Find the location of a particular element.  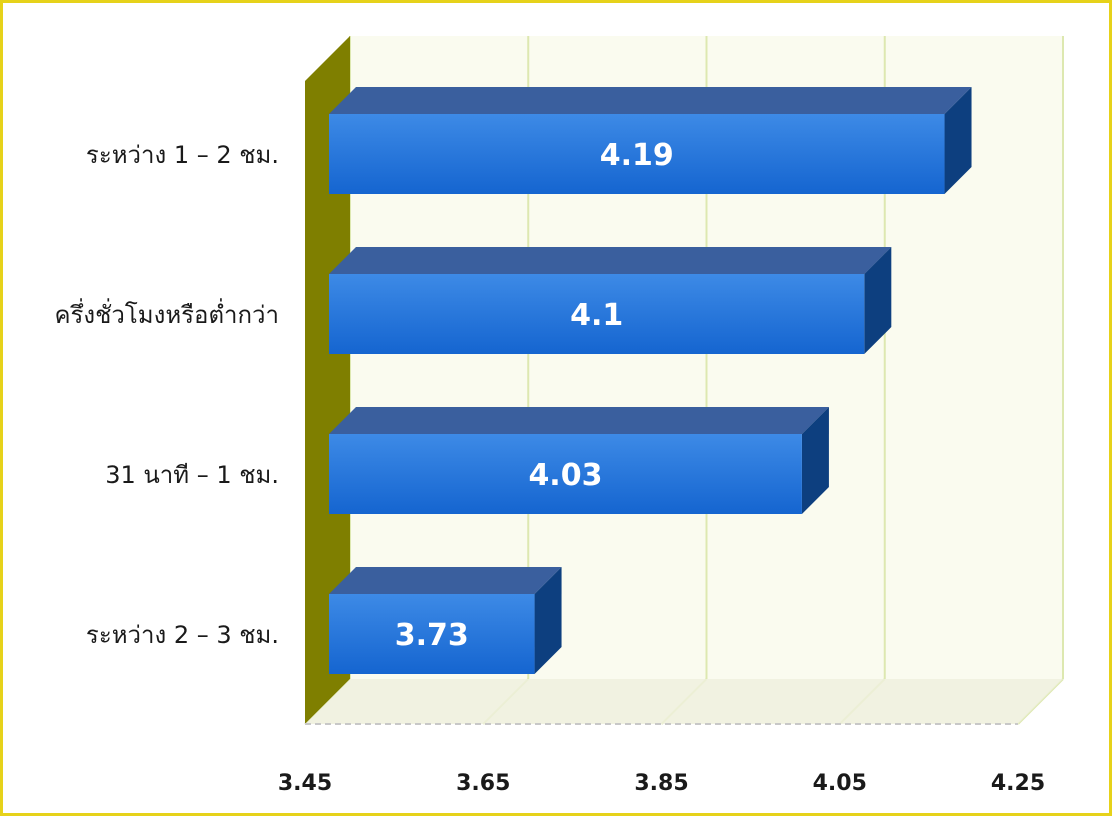

bar-2: 4.03 is located at coordinates (579, 460).